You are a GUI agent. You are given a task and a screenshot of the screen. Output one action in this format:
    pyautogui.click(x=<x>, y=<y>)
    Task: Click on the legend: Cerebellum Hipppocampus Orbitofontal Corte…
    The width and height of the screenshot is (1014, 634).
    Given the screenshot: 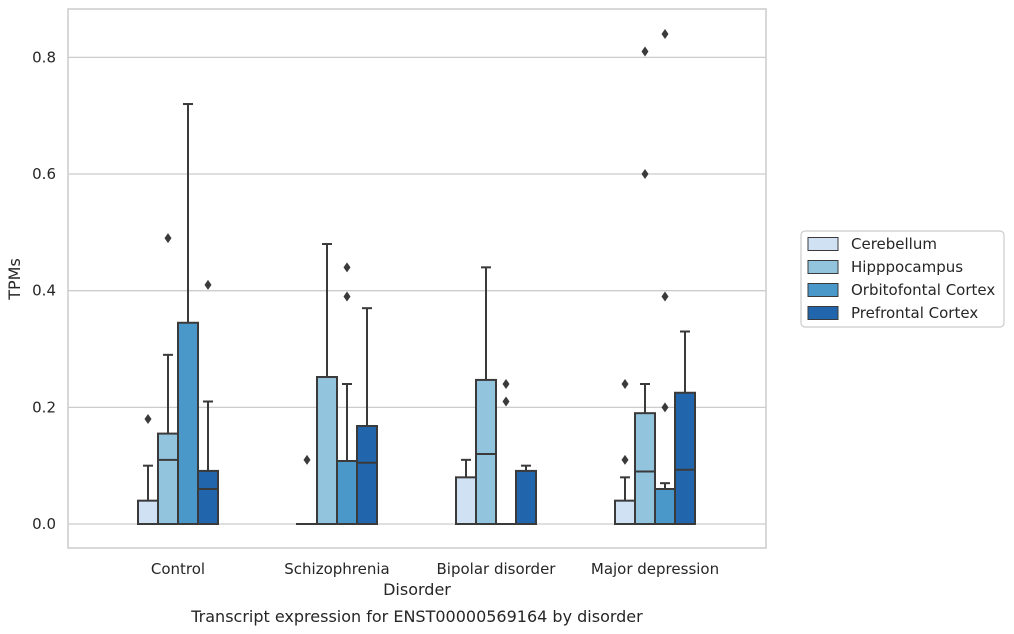 What is the action you would take?
    pyautogui.click(x=902, y=279)
    